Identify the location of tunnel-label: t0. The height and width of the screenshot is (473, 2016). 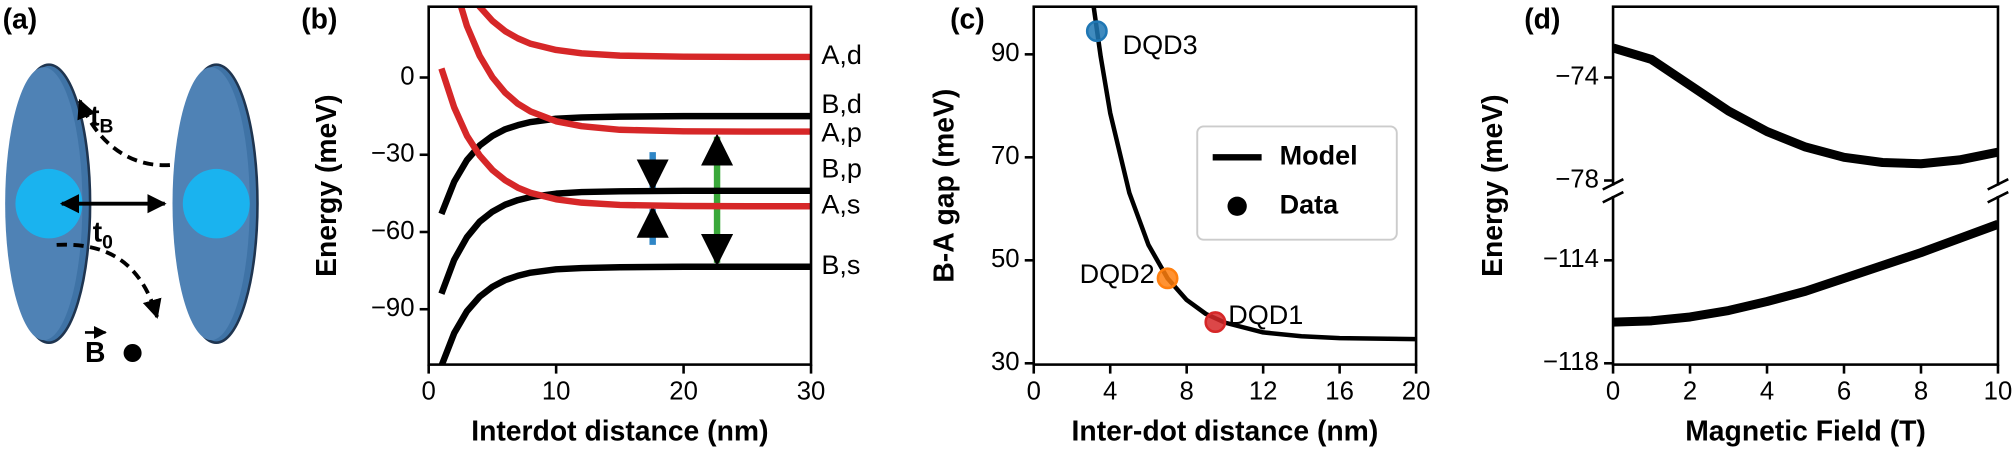
(103, 235).